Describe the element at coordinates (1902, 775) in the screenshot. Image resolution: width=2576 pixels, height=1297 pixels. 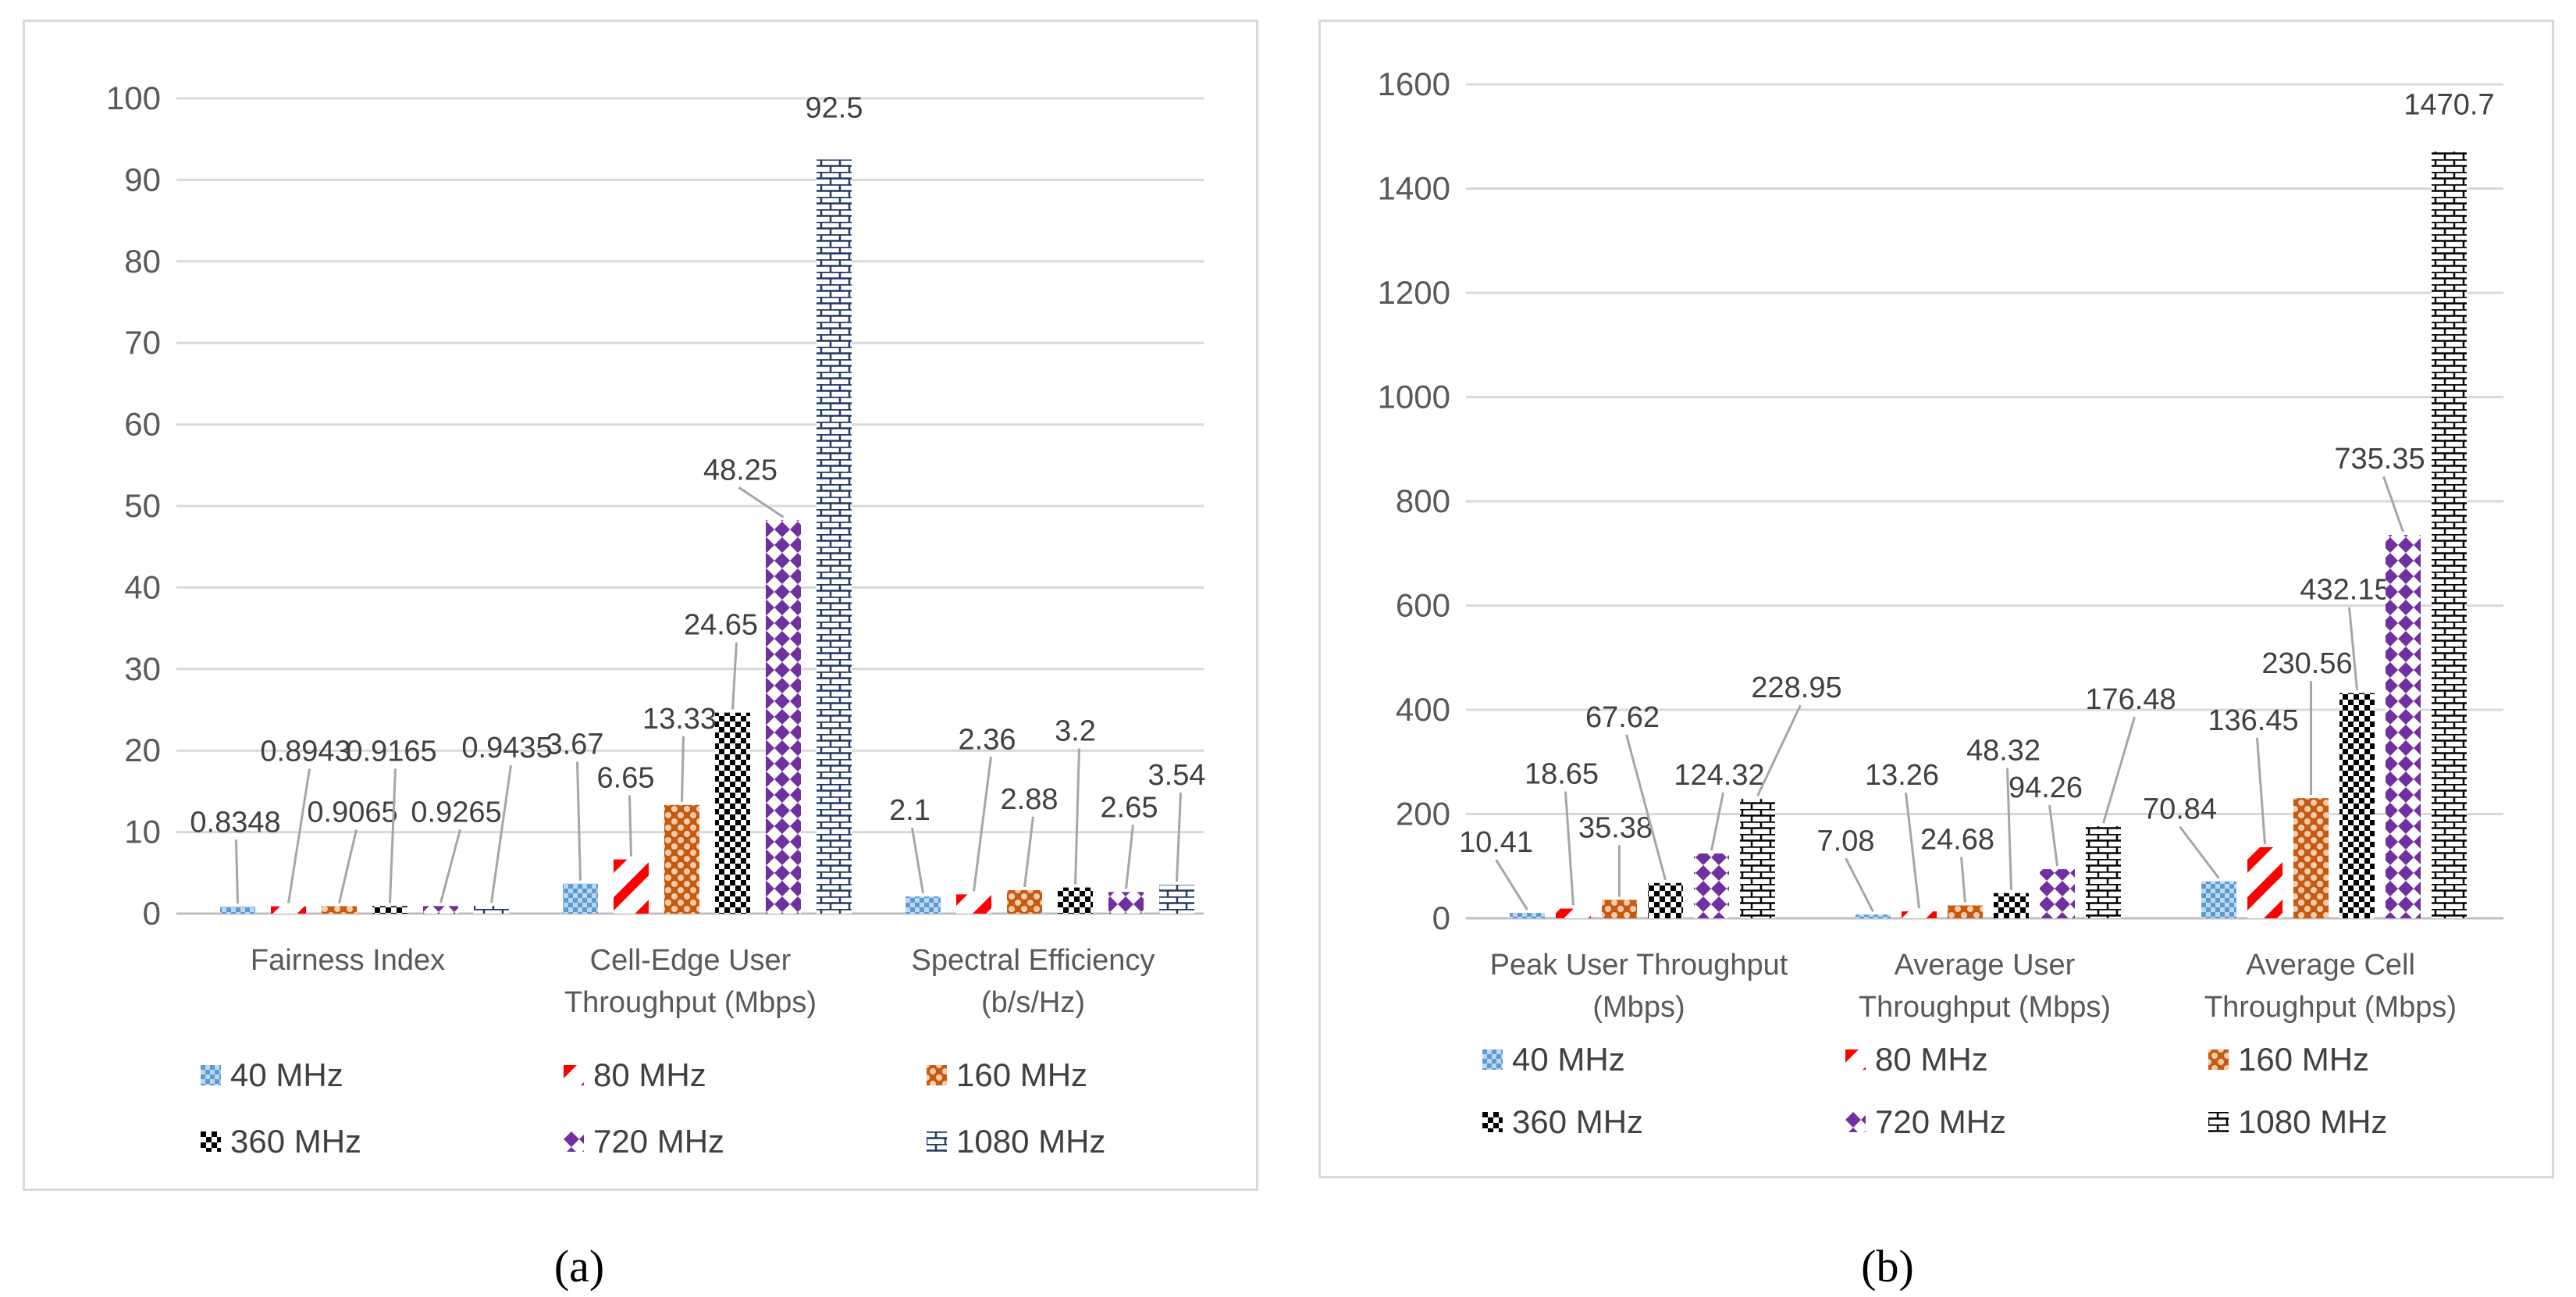
I see `data-label: 13.26` at that location.